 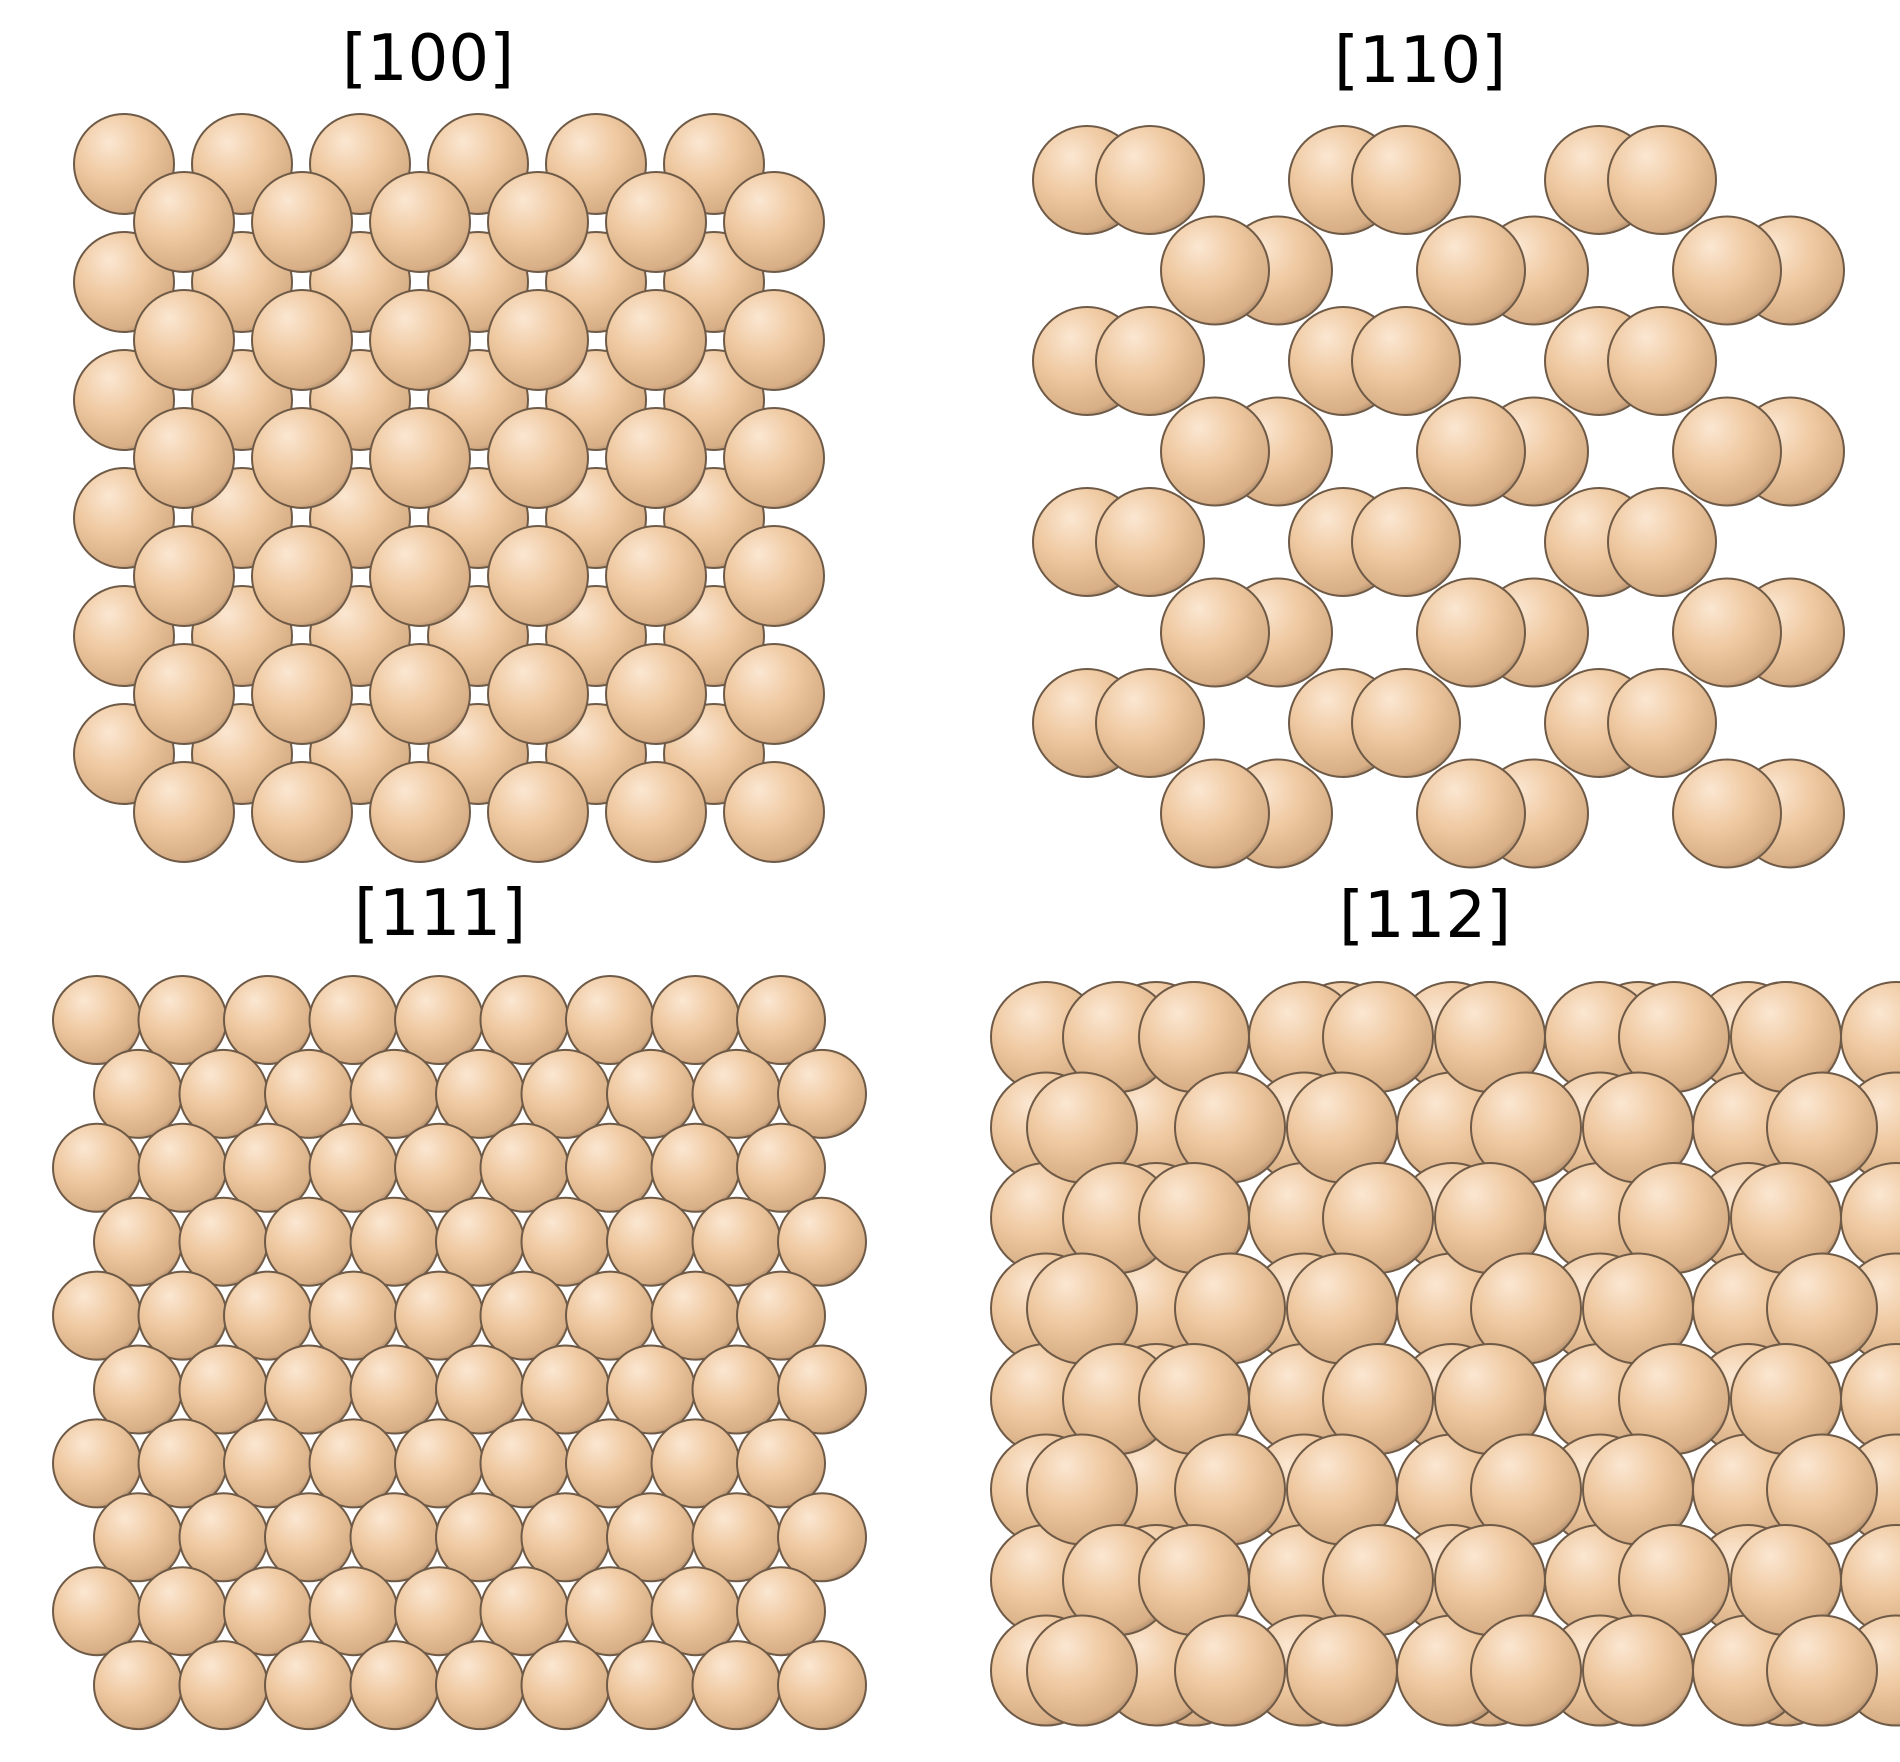 What do you see at coordinates (1425, 916) in the screenshot?
I see `panel-title-112: [112]` at bounding box center [1425, 916].